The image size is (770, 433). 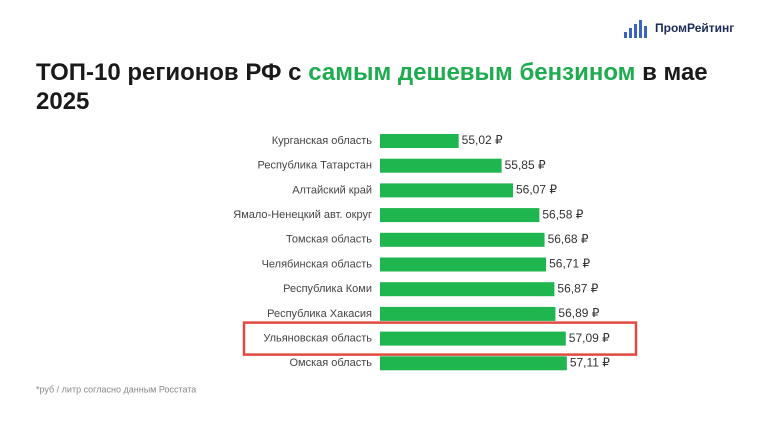 I want to click on title-accent: самым дешевым бензином, so click(x=472, y=72).